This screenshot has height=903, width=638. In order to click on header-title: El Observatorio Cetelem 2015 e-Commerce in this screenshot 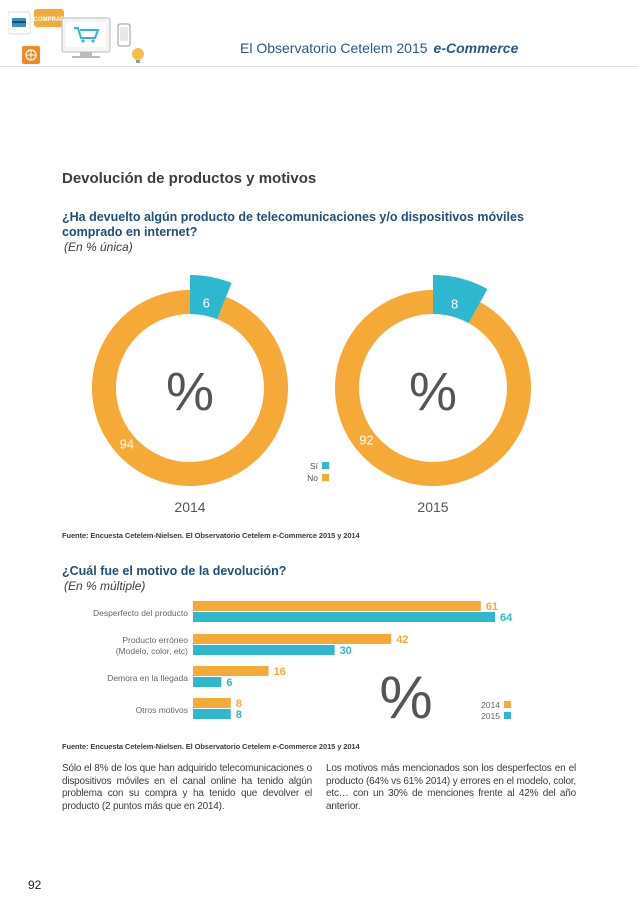, I will do `click(390, 48)`.